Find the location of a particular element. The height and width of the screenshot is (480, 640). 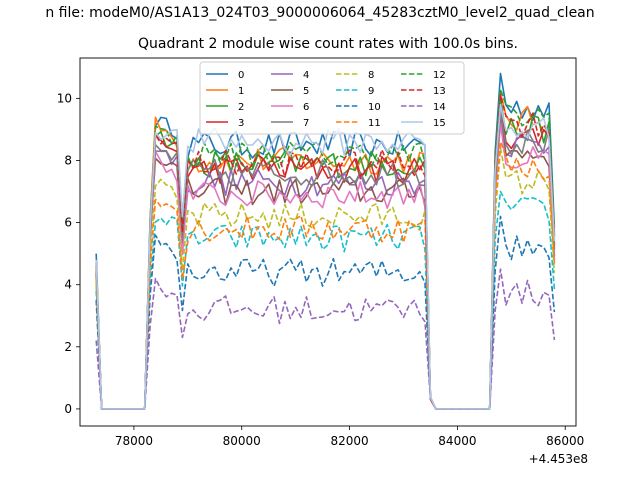

legend-label-10: 10 is located at coordinates (374, 107).